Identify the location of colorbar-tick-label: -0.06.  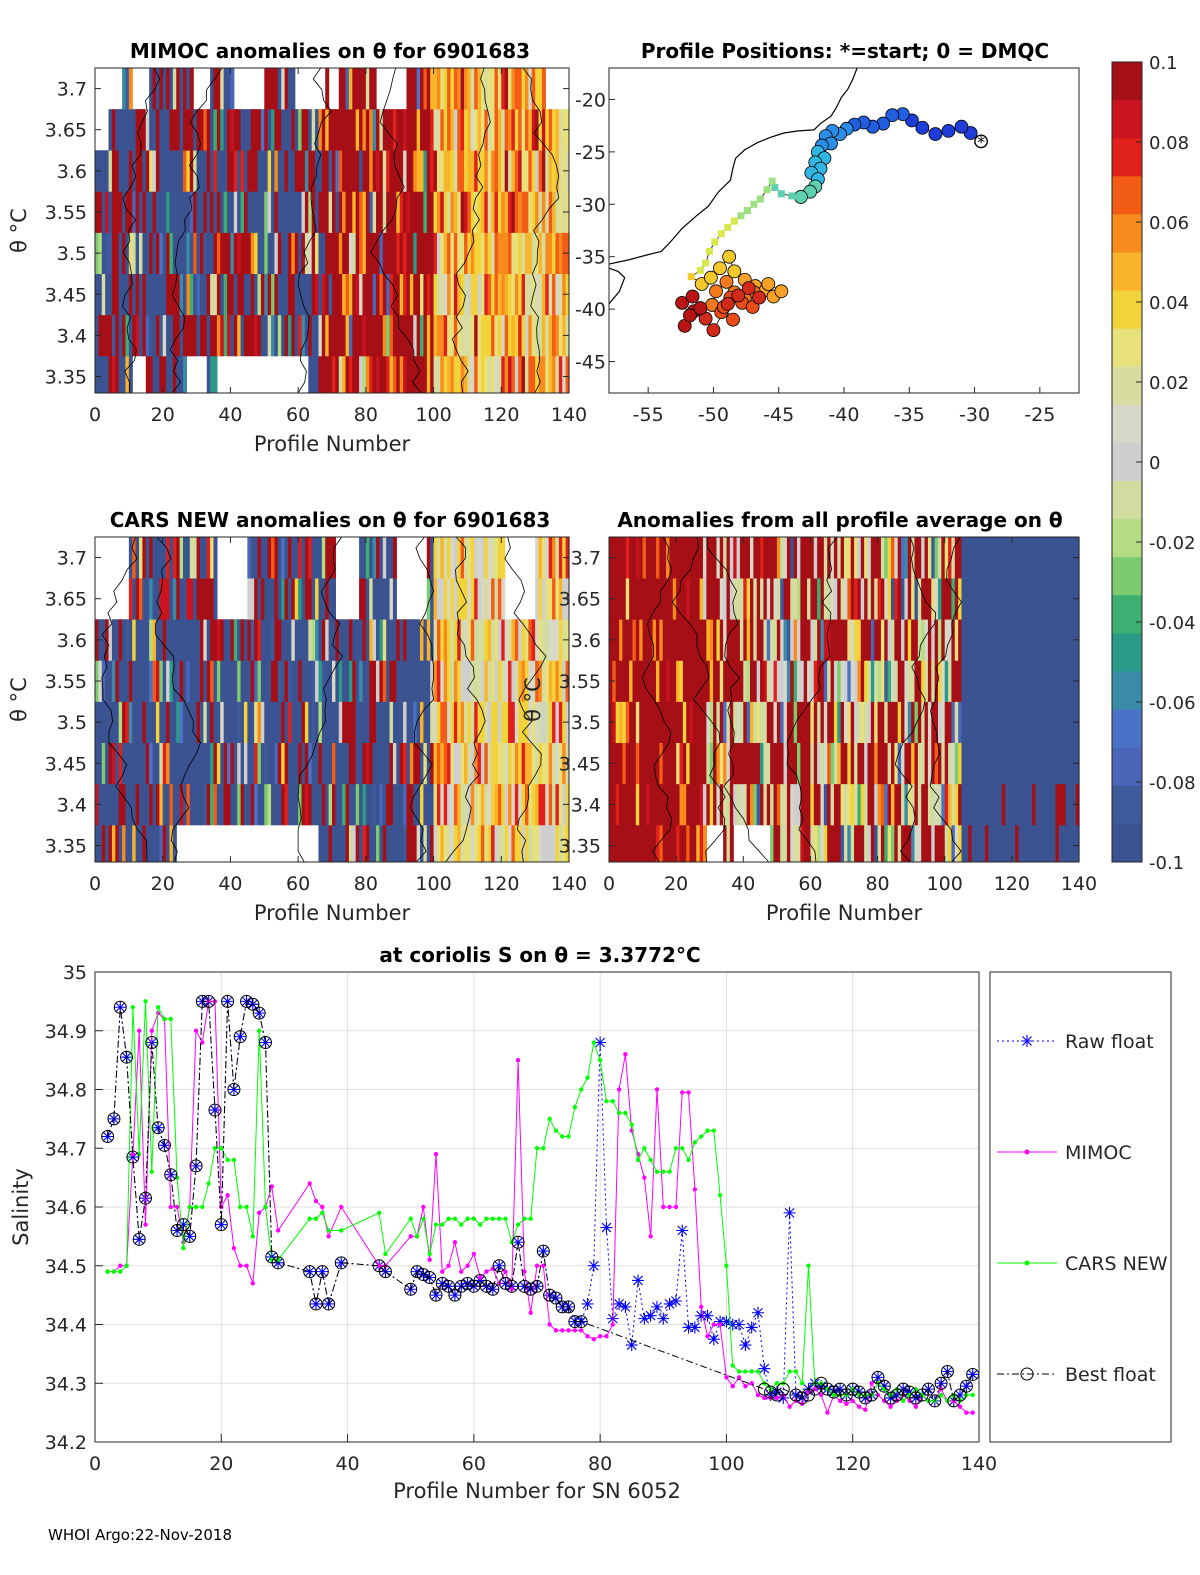
(1172, 703).